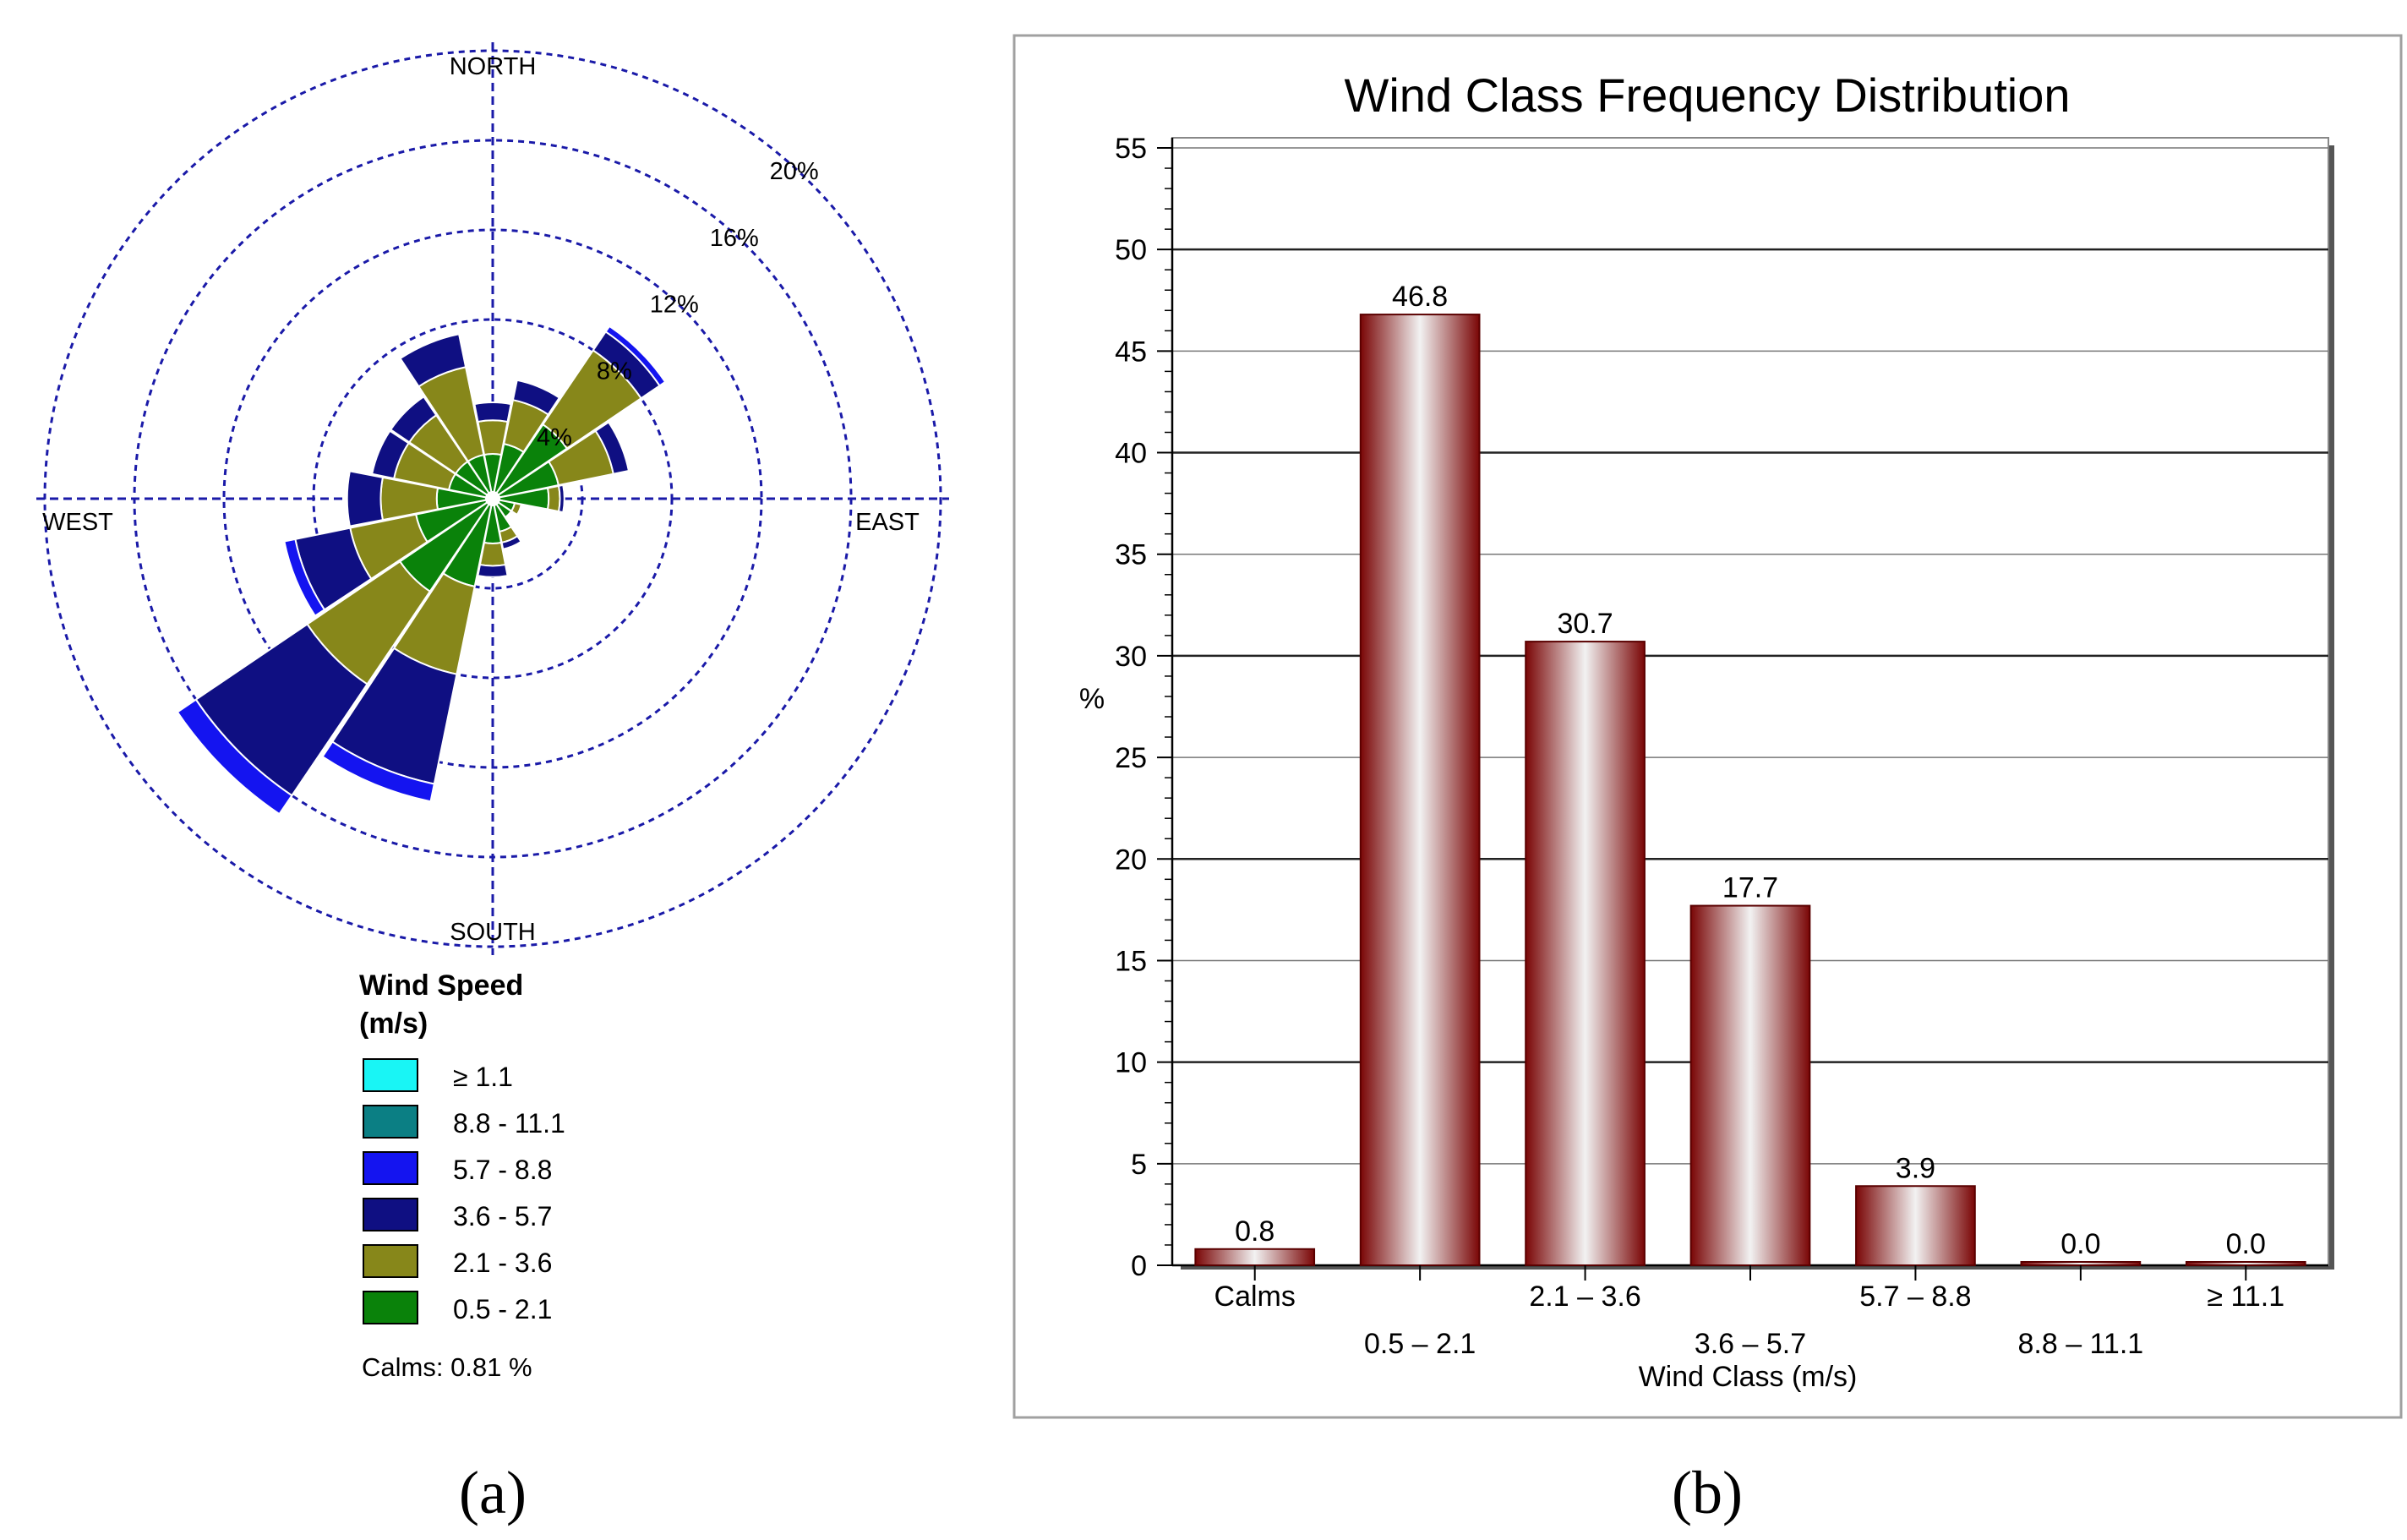  I want to click on ring-label-4: 4%, so click(554, 437).